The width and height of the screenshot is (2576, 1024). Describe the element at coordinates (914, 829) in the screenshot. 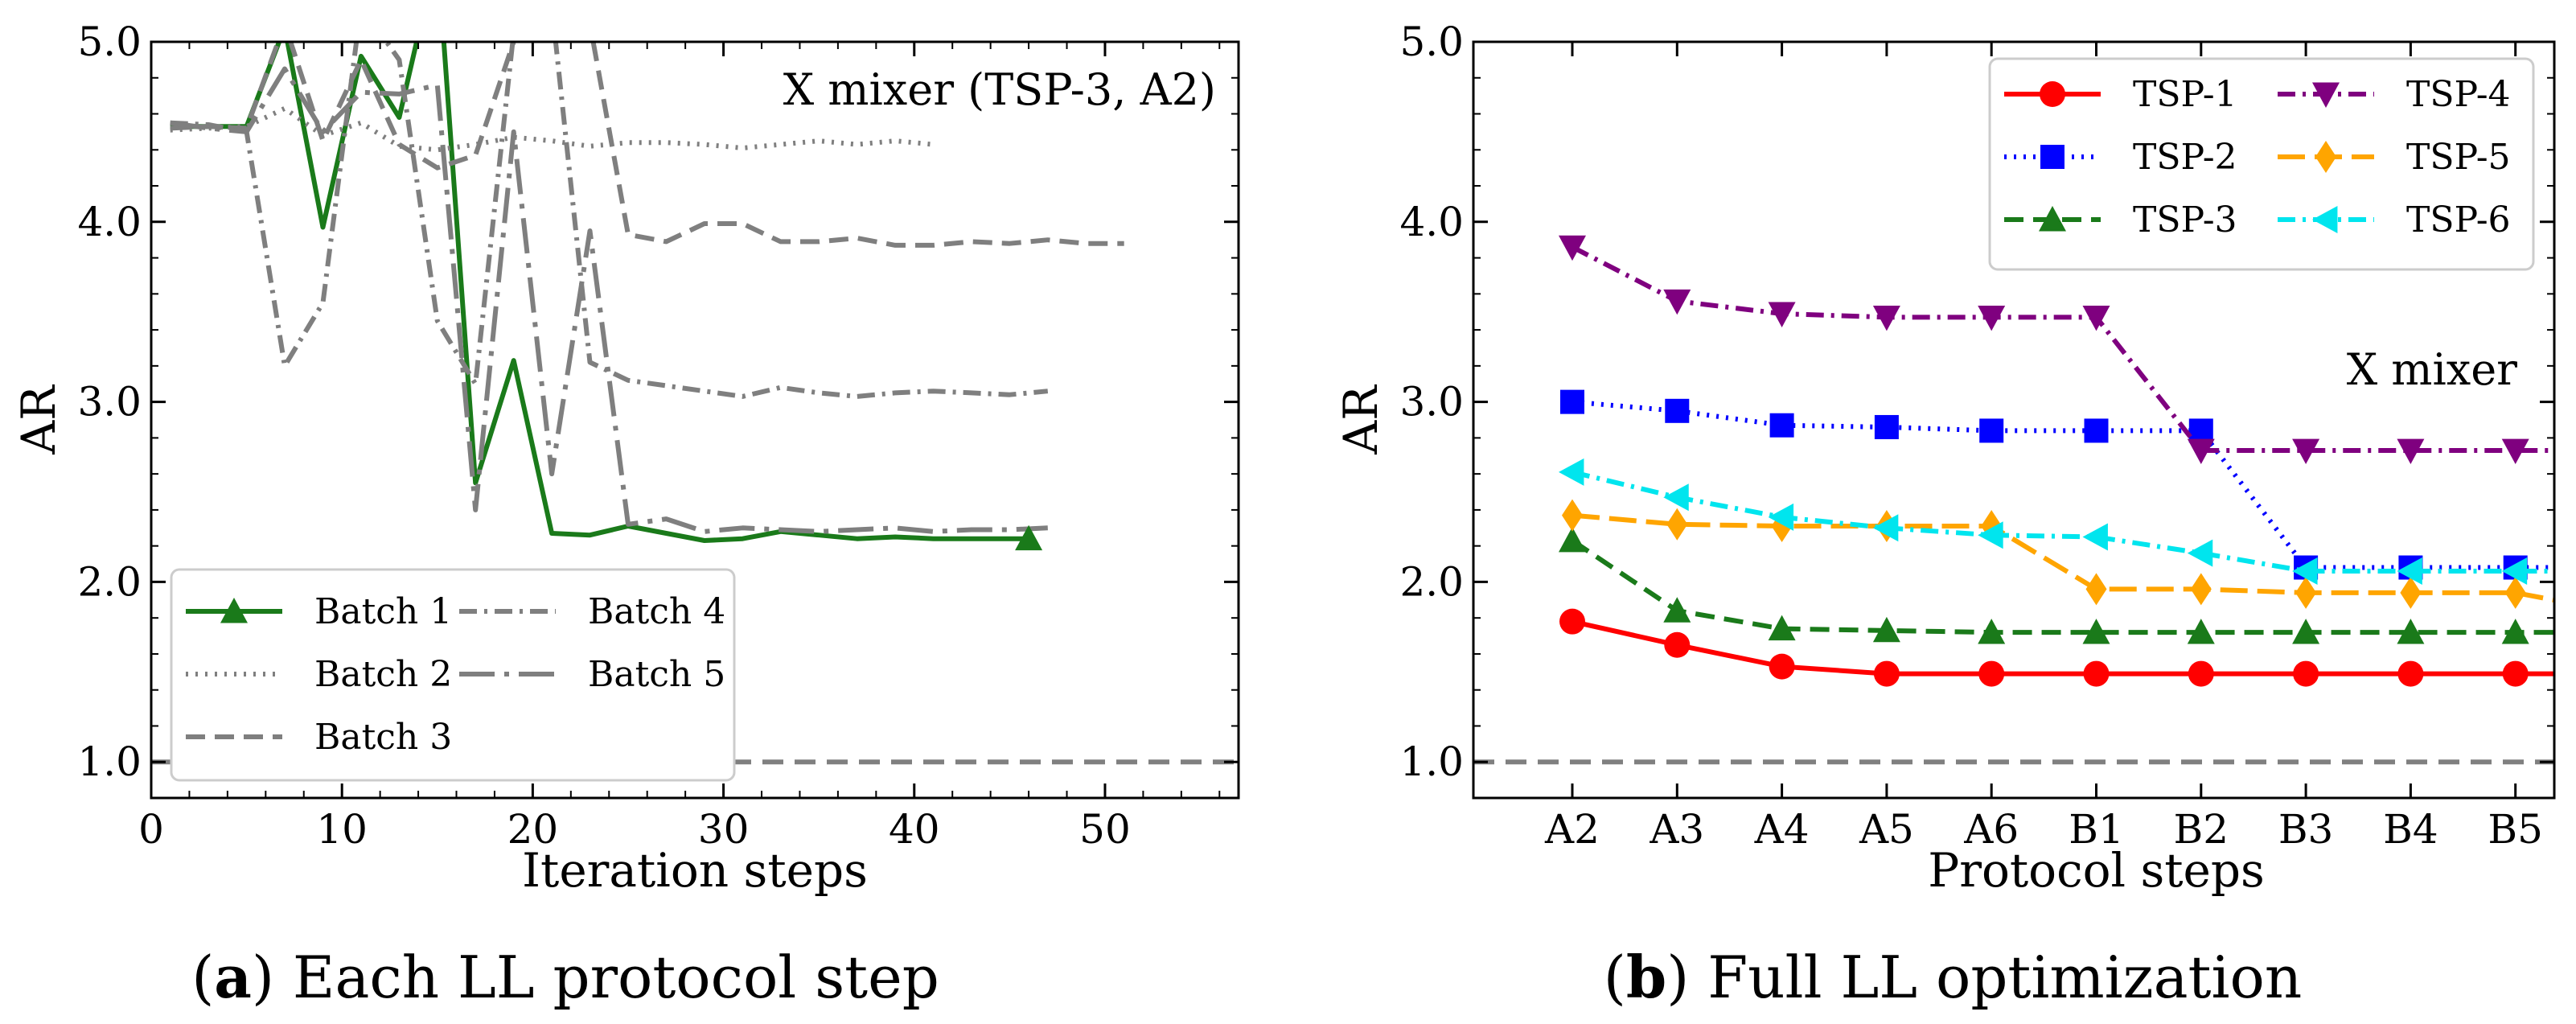

I see `panel-a-x-tick-label: 40` at that location.